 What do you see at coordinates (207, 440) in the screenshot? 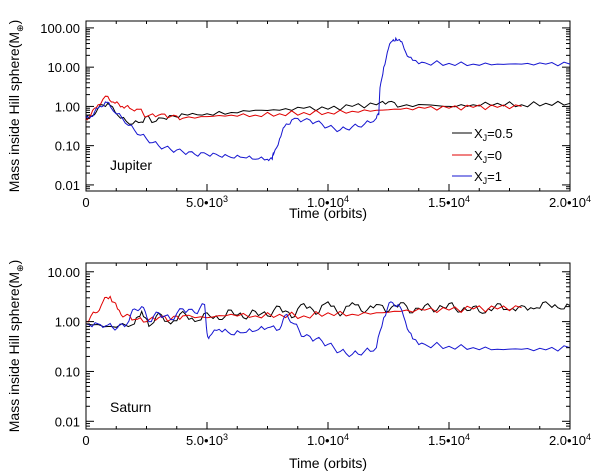
I see `saturn-x-tick-label: 5.0•103` at bounding box center [207, 440].